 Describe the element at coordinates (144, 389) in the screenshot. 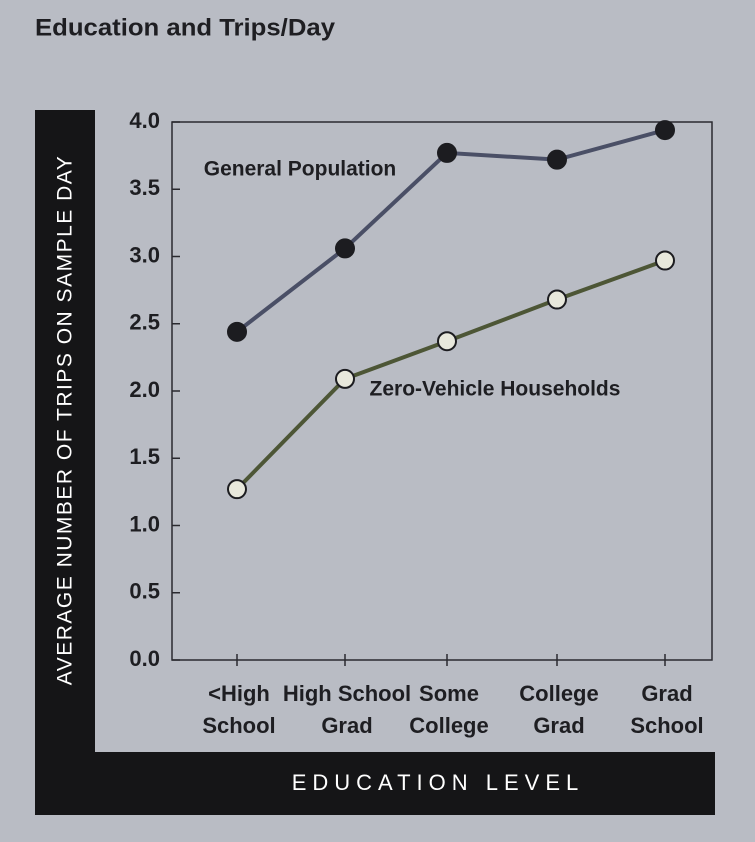

I see `y-tick-label: 2.0` at that location.